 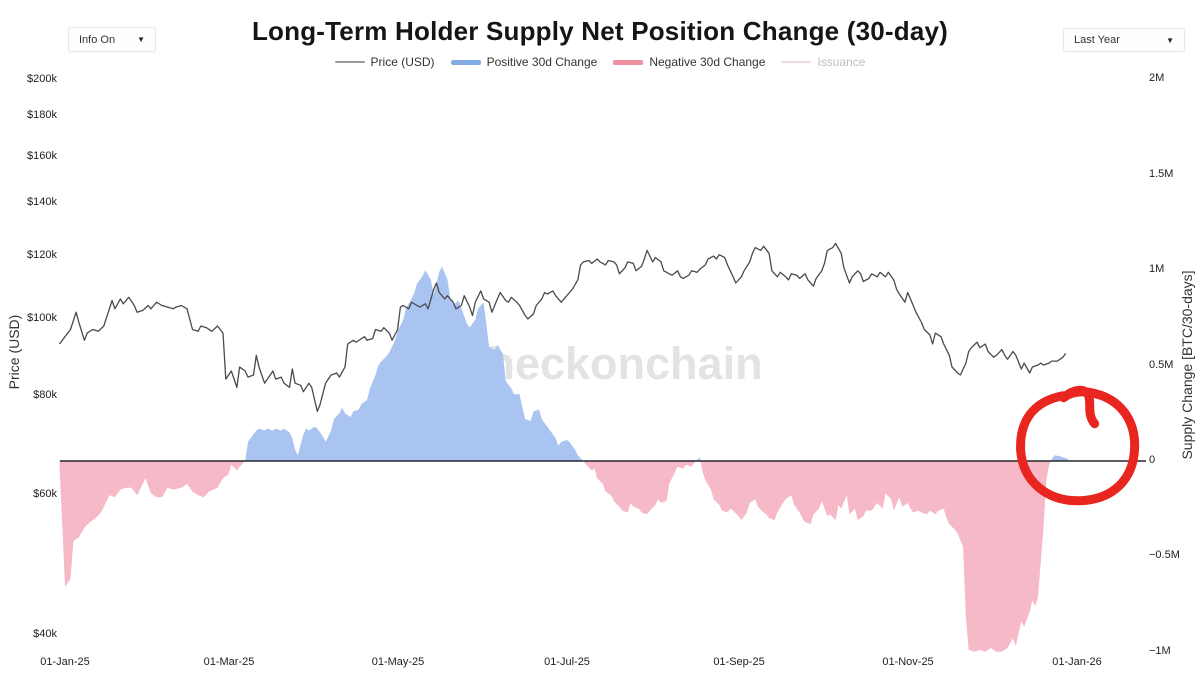 What do you see at coordinates (707, 62) in the screenshot?
I see `legend-label: Negative 30d Change` at bounding box center [707, 62].